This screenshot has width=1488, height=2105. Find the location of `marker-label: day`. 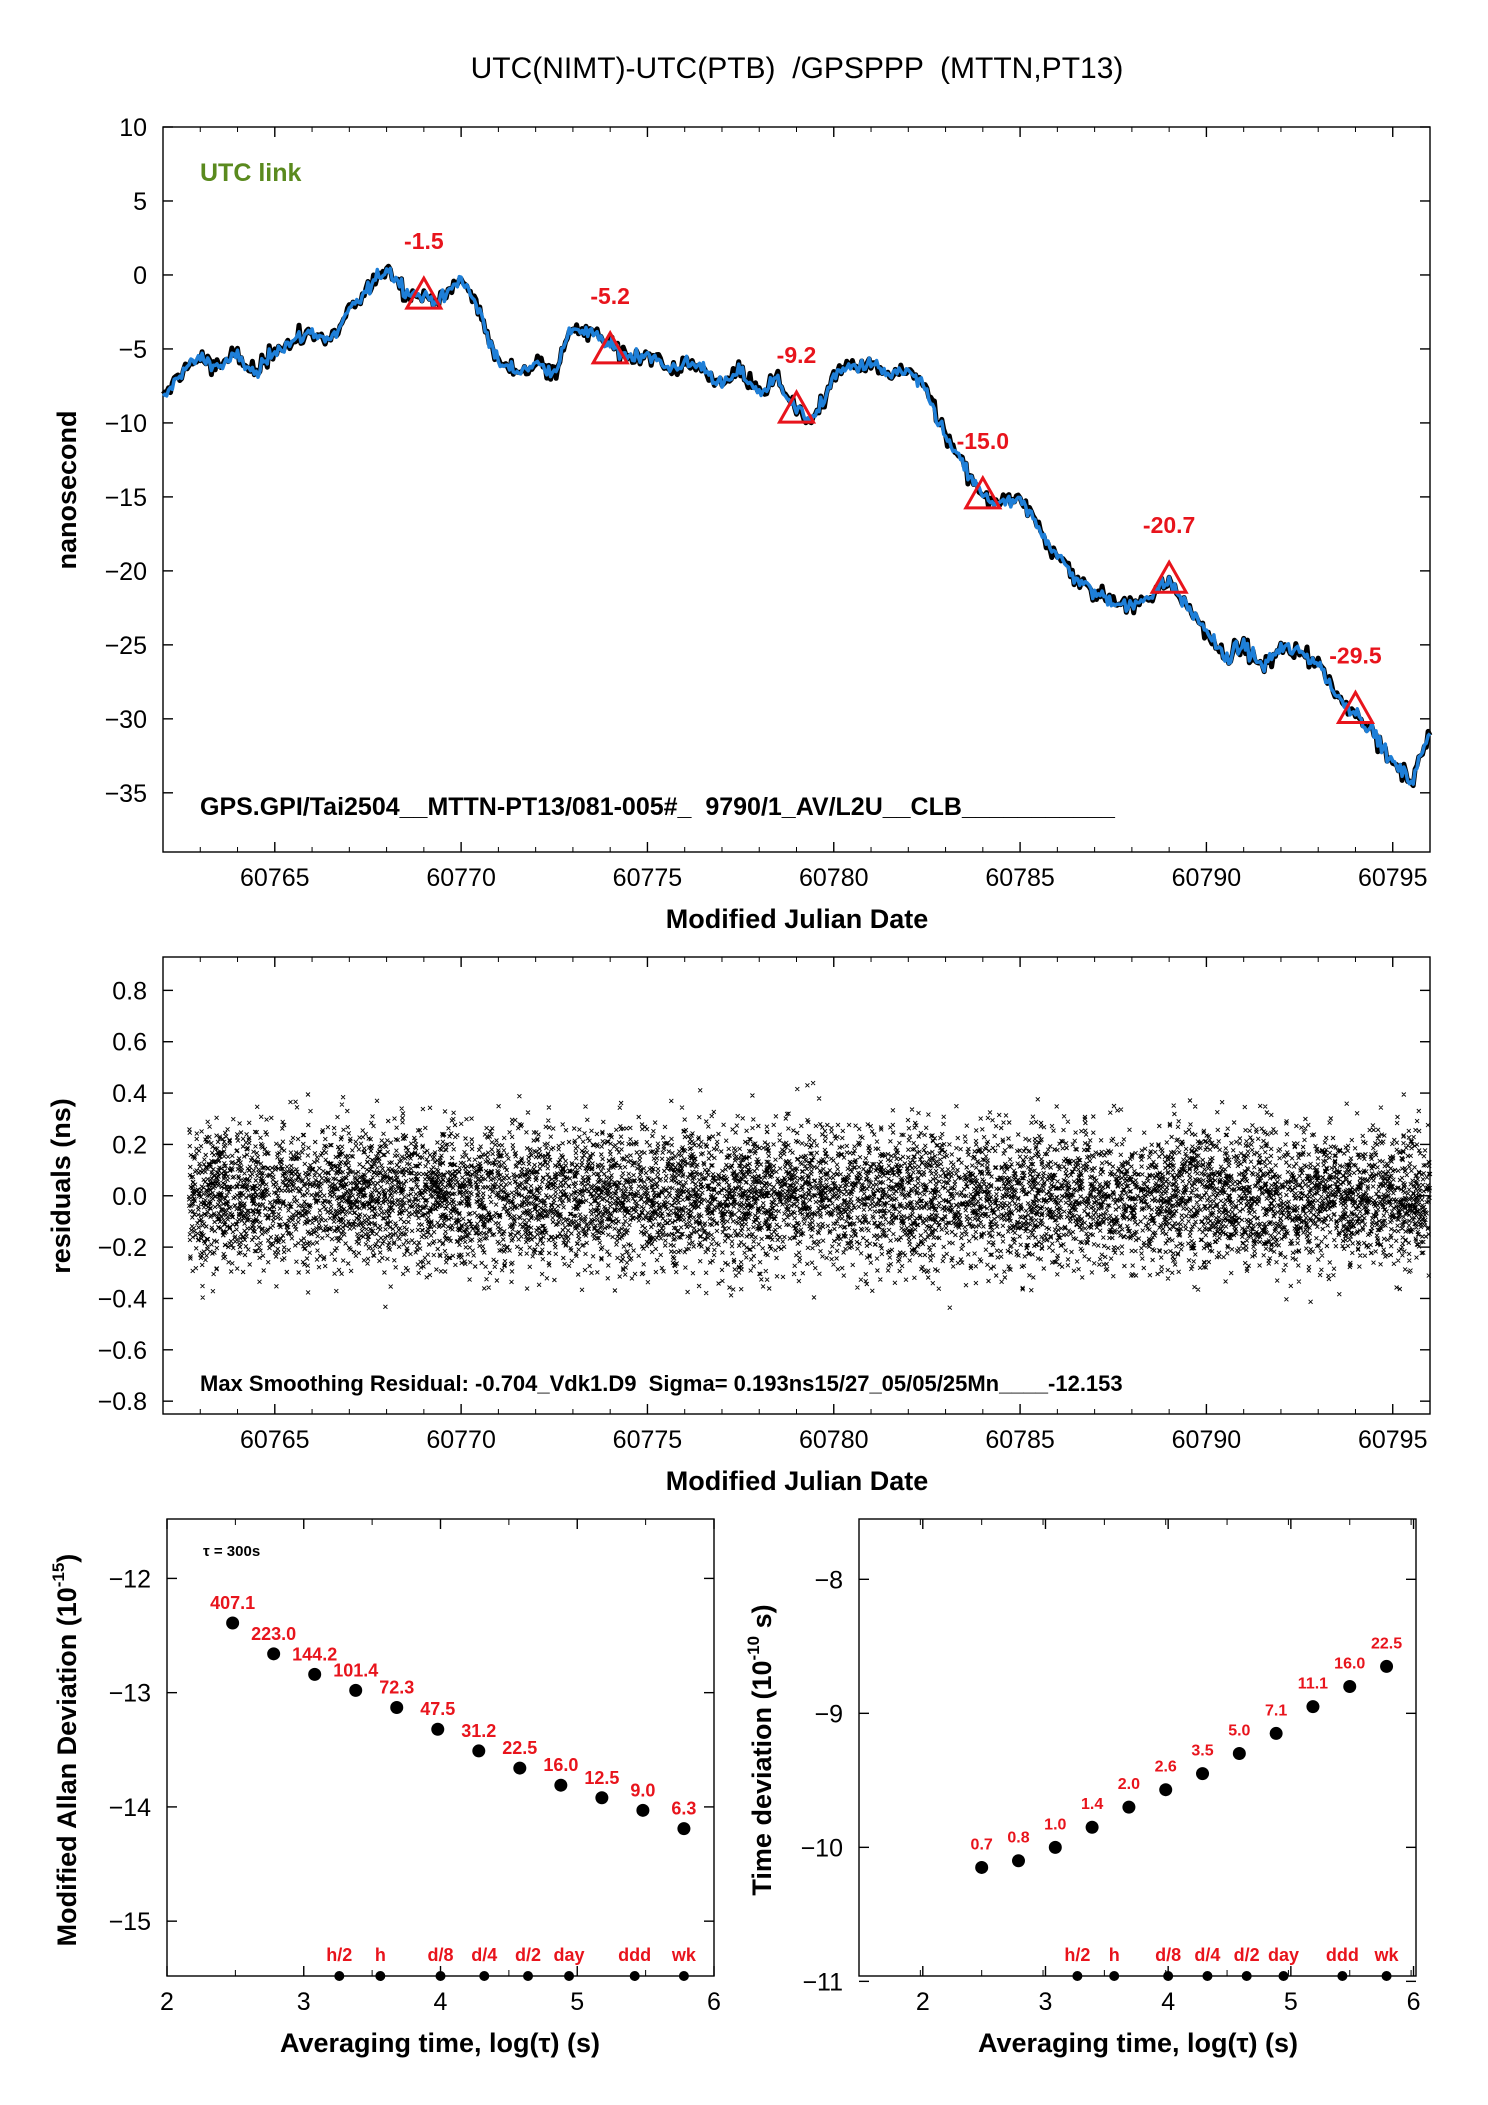

marker-label: day is located at coordinates (569, 1955).